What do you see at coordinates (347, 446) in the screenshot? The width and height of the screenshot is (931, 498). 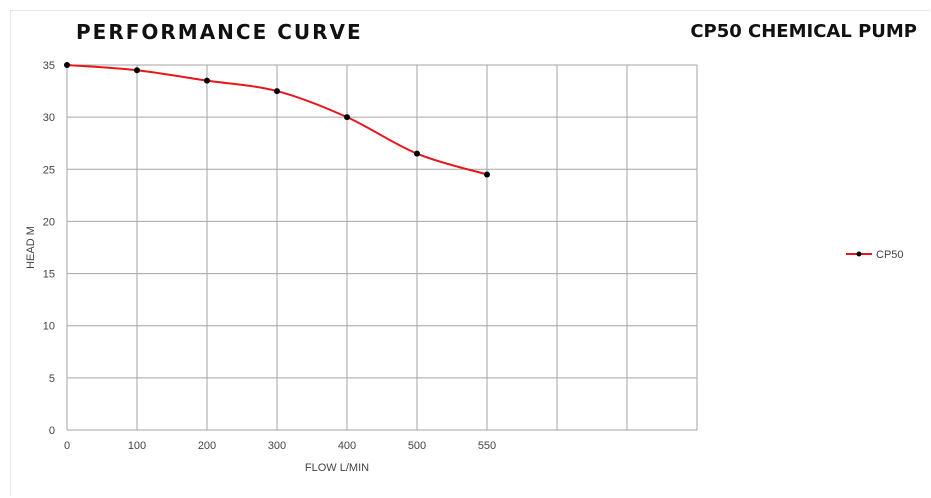 I see `x-tick-label: 400` at bounding box center [347, 446].